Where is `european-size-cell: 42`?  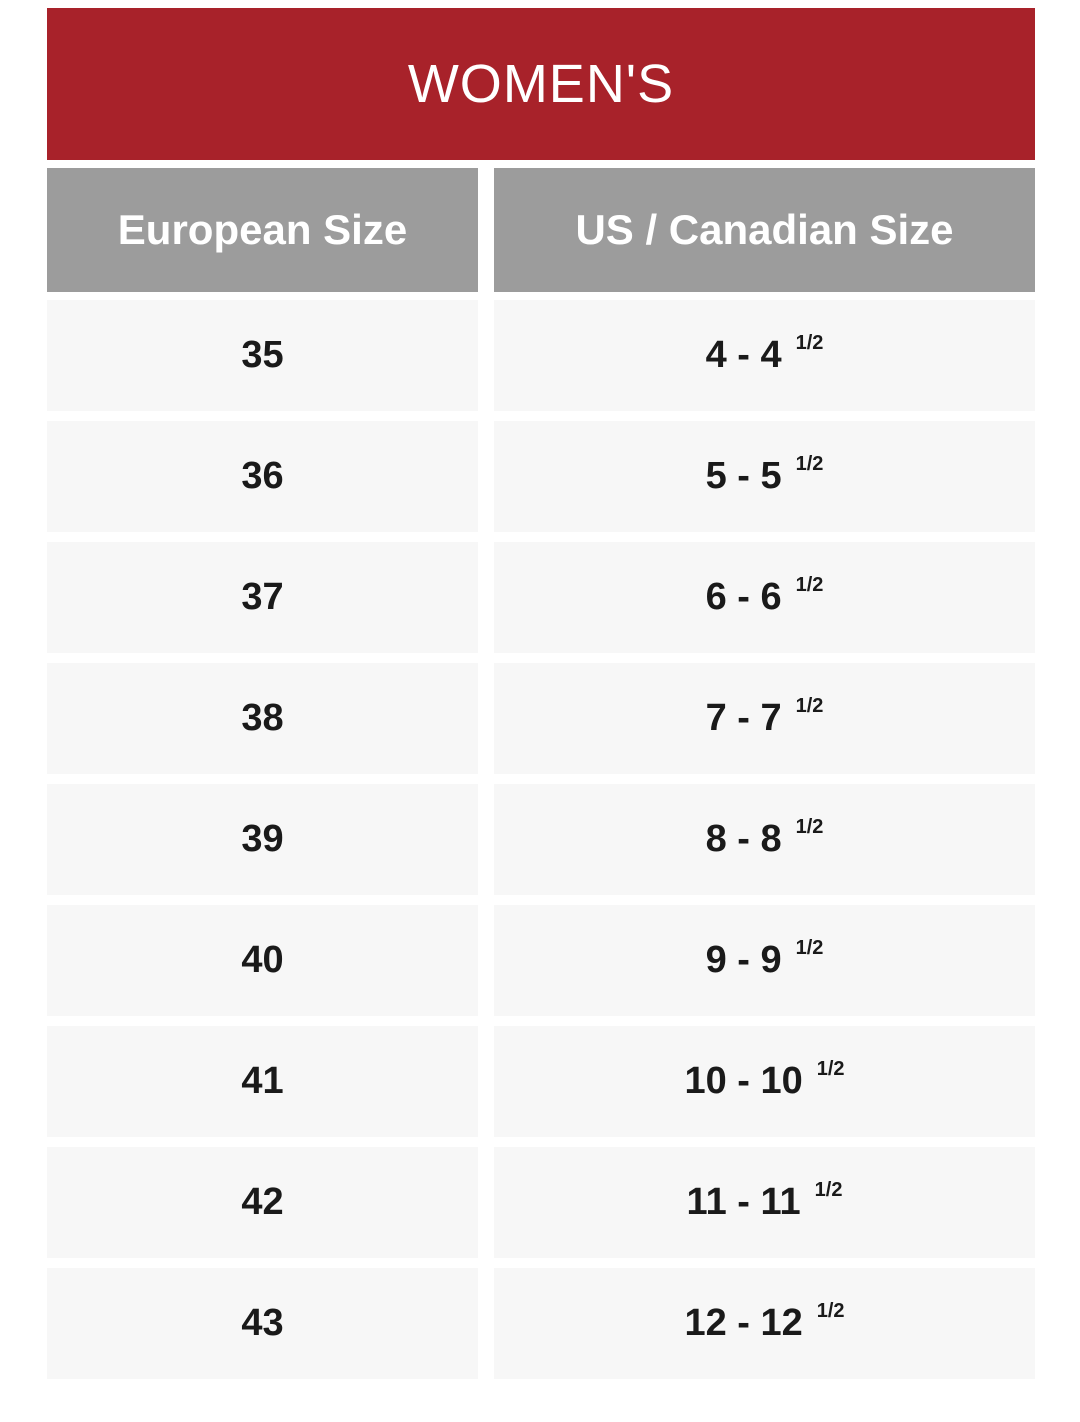
european-size-cell: 42 is located at coordinates (262, 1202).